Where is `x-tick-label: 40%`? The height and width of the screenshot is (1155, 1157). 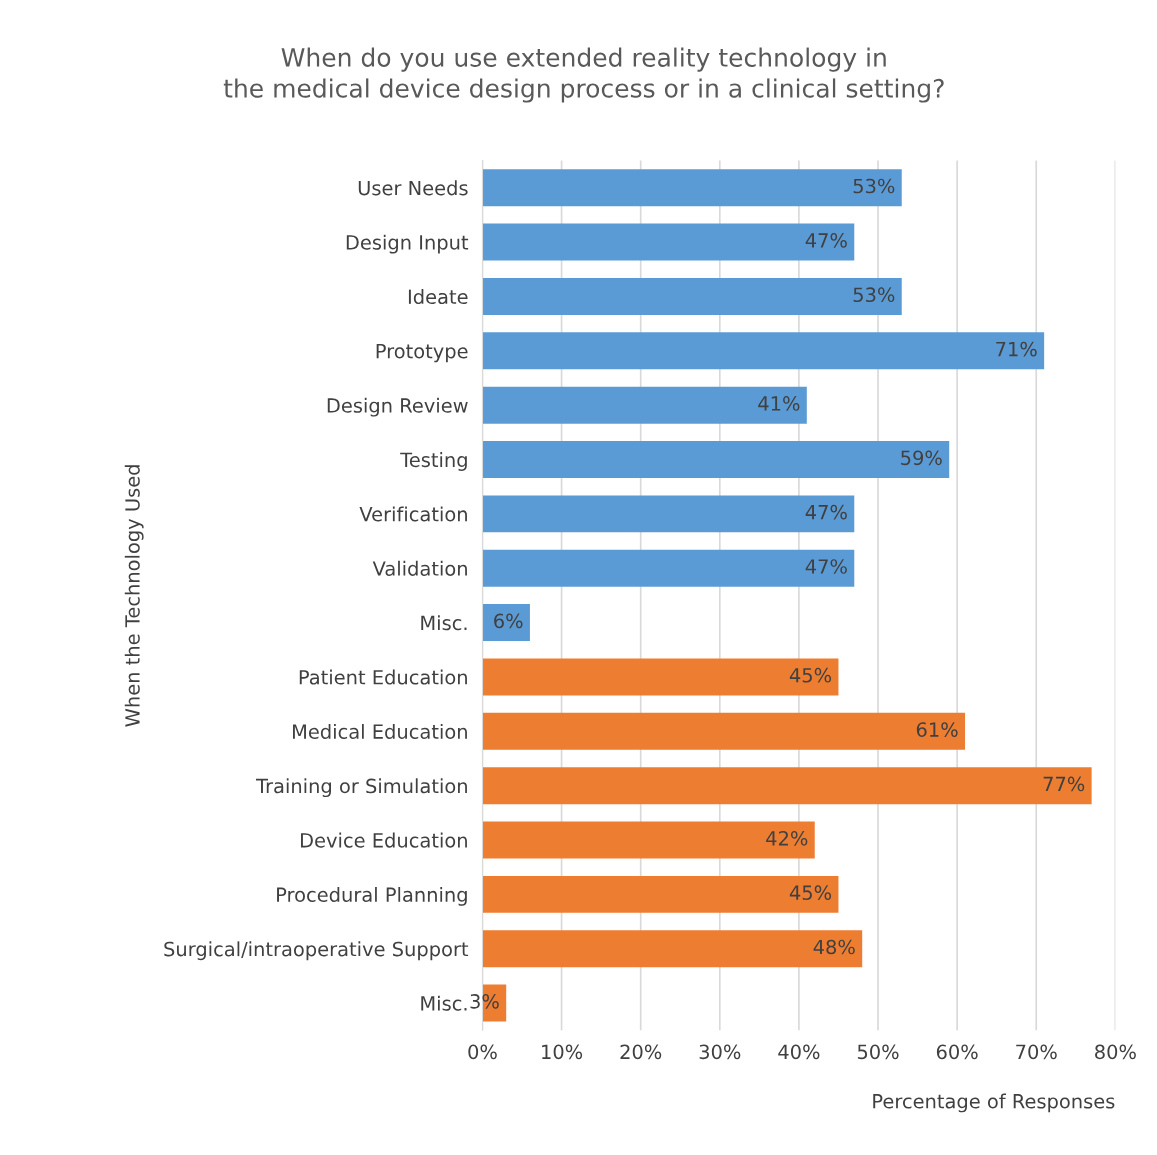
x-tick-label: 40% is located at coordinates (799, 1052).